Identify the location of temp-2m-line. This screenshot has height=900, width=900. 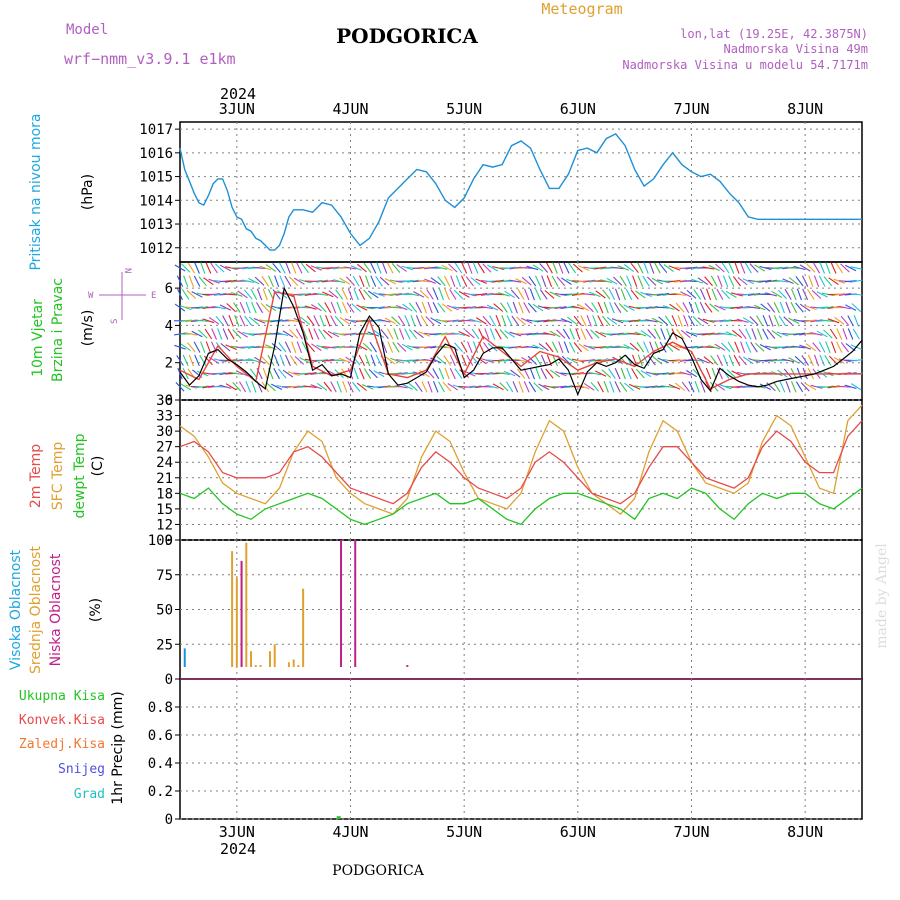
(521, 462).